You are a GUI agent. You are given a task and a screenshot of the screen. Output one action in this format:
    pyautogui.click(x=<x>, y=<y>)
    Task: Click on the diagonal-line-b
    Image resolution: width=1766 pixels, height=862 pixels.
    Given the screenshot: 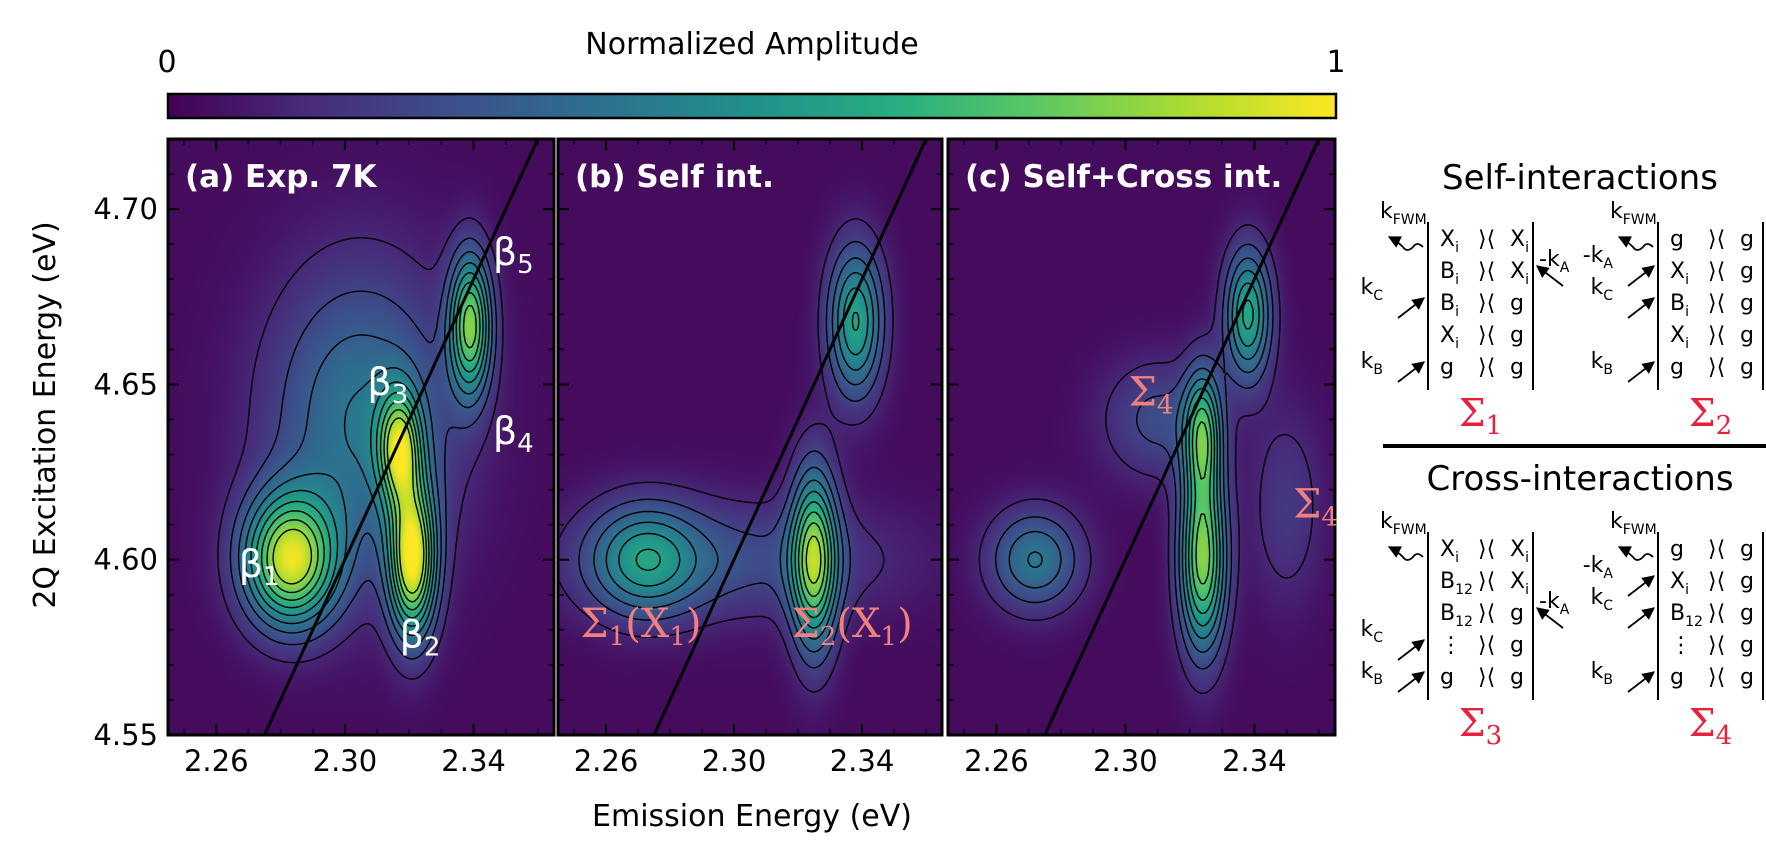 What is the action you would take?
    pyautogui.click(x=790, y=437)
    